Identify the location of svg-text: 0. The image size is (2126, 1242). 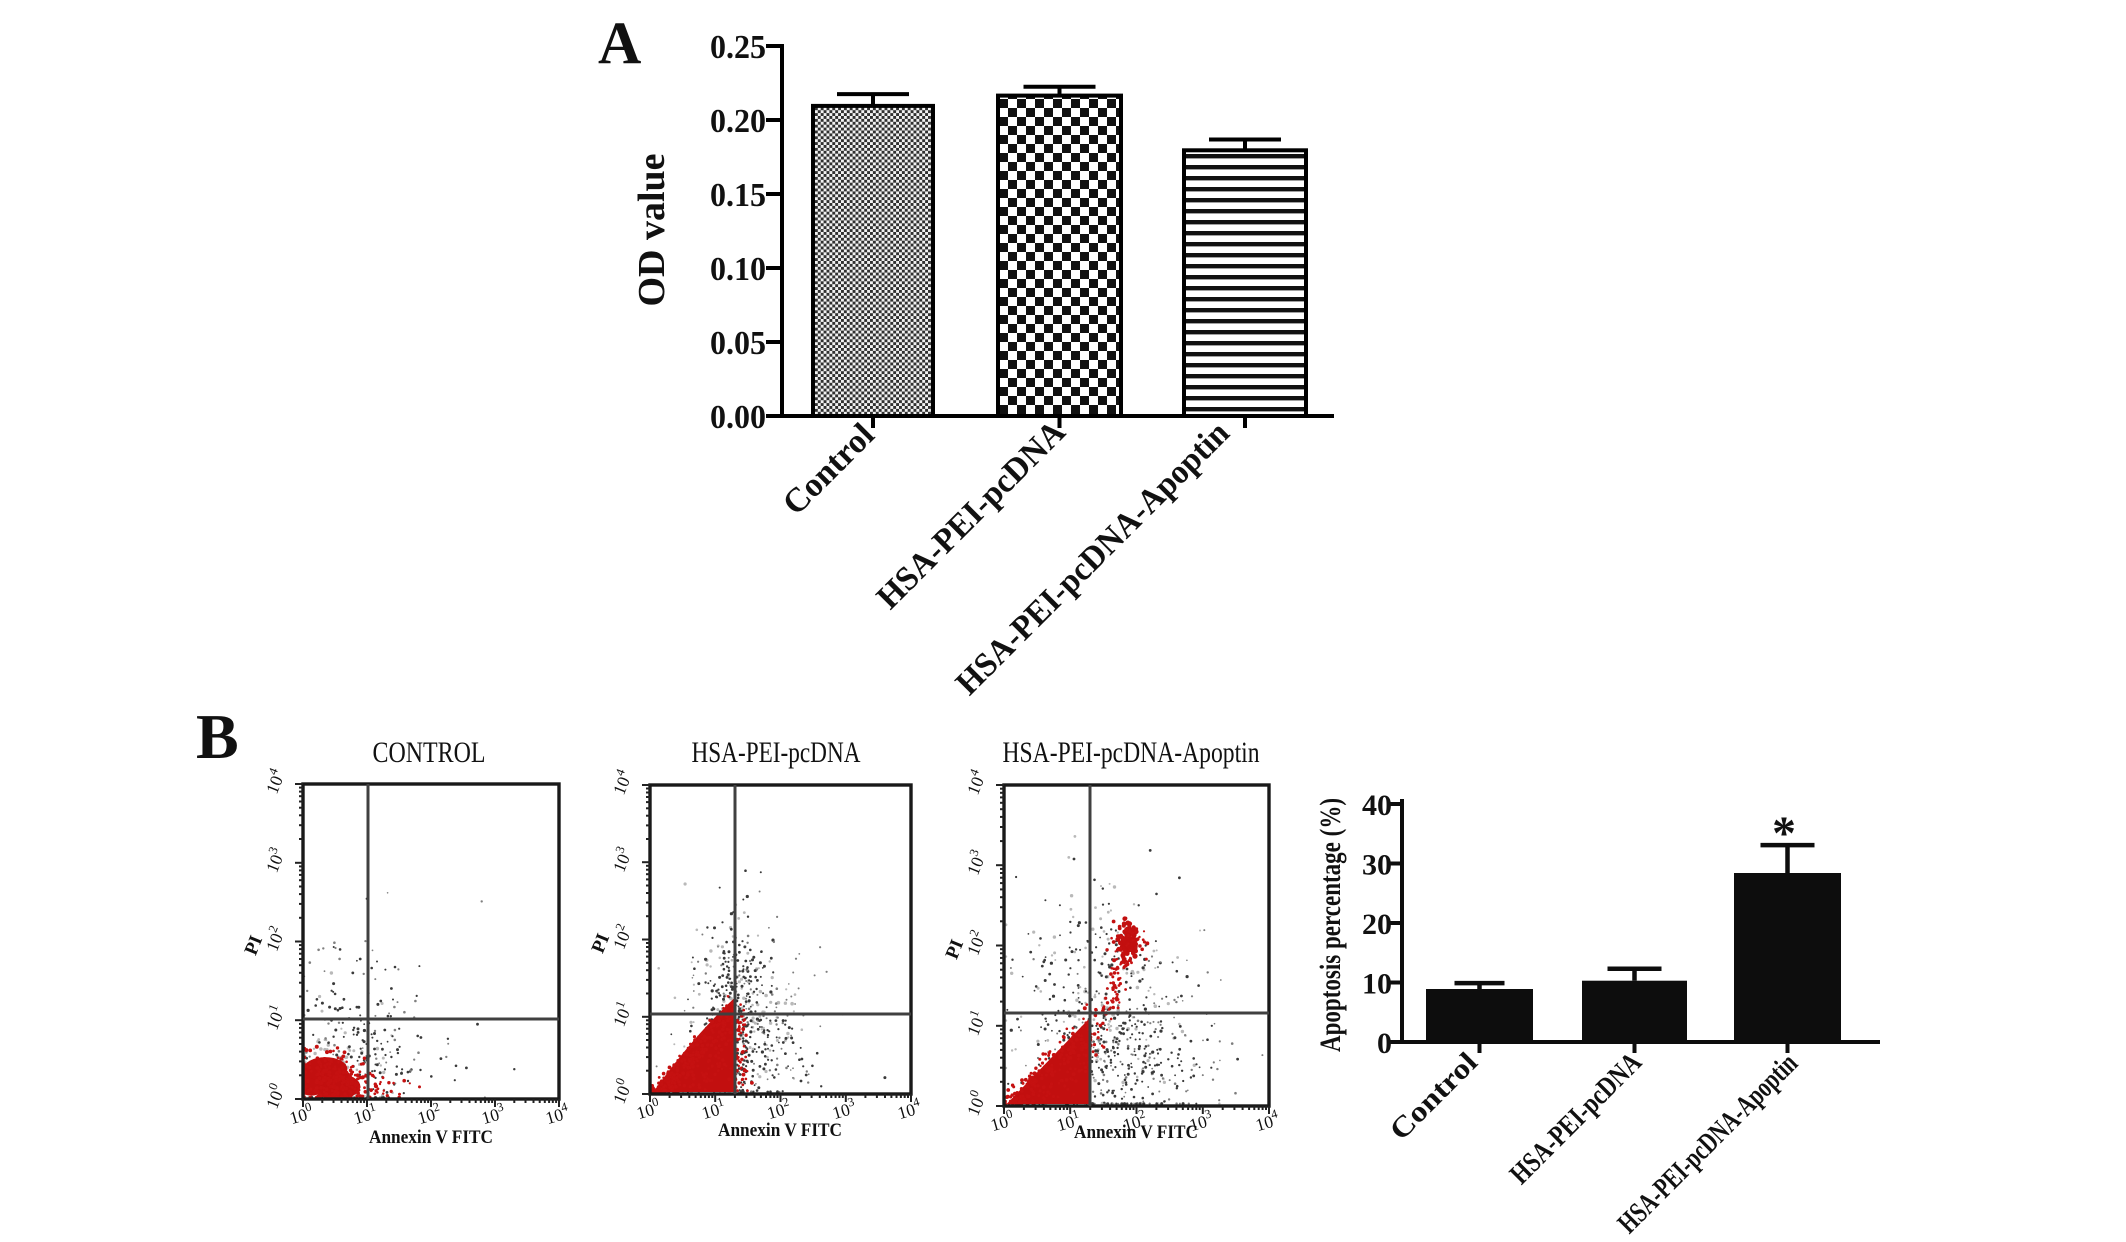
(1384, 1043).